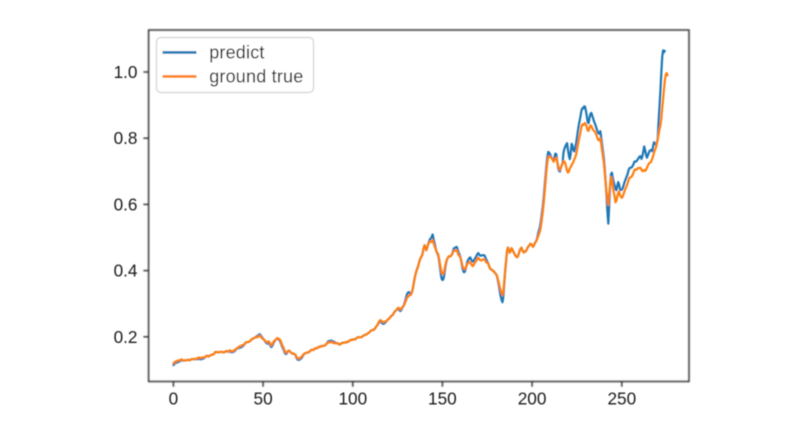 Image resolution: width=800 pixels, height=445 pixels. Describe the element at coordinates (126, 337) in the screenshot. I see `svg-text: 0.2` at that location.